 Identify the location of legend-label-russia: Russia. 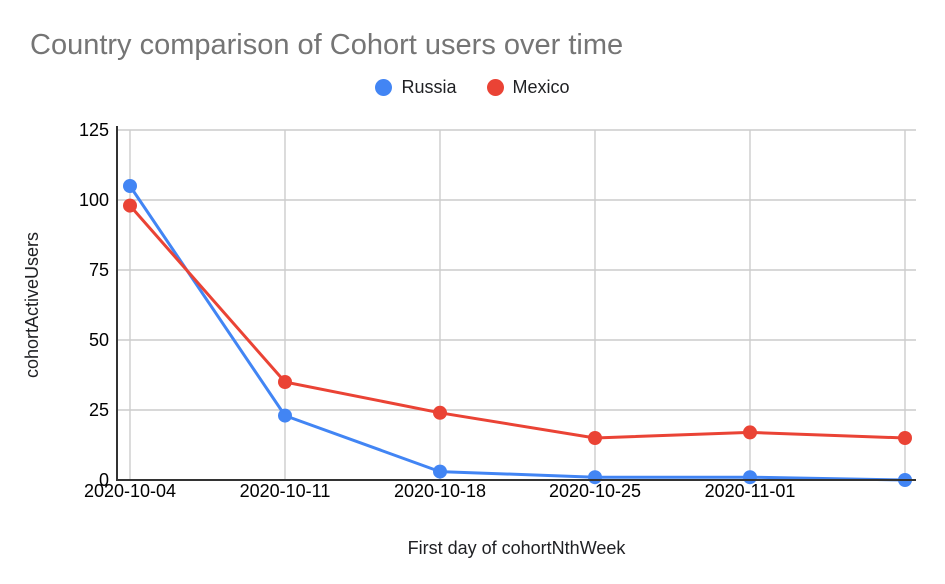
(429, 86).